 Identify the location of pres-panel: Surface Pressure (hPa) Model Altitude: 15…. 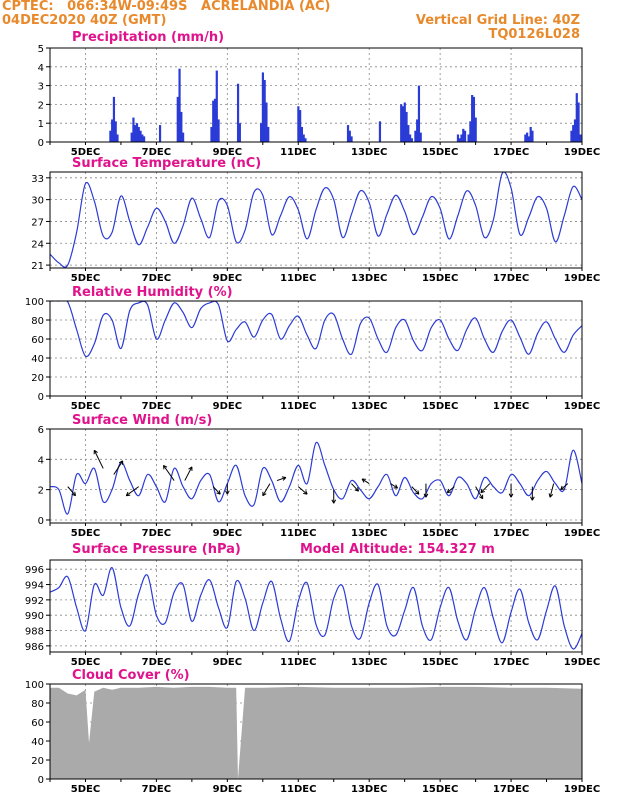
(312, 605).